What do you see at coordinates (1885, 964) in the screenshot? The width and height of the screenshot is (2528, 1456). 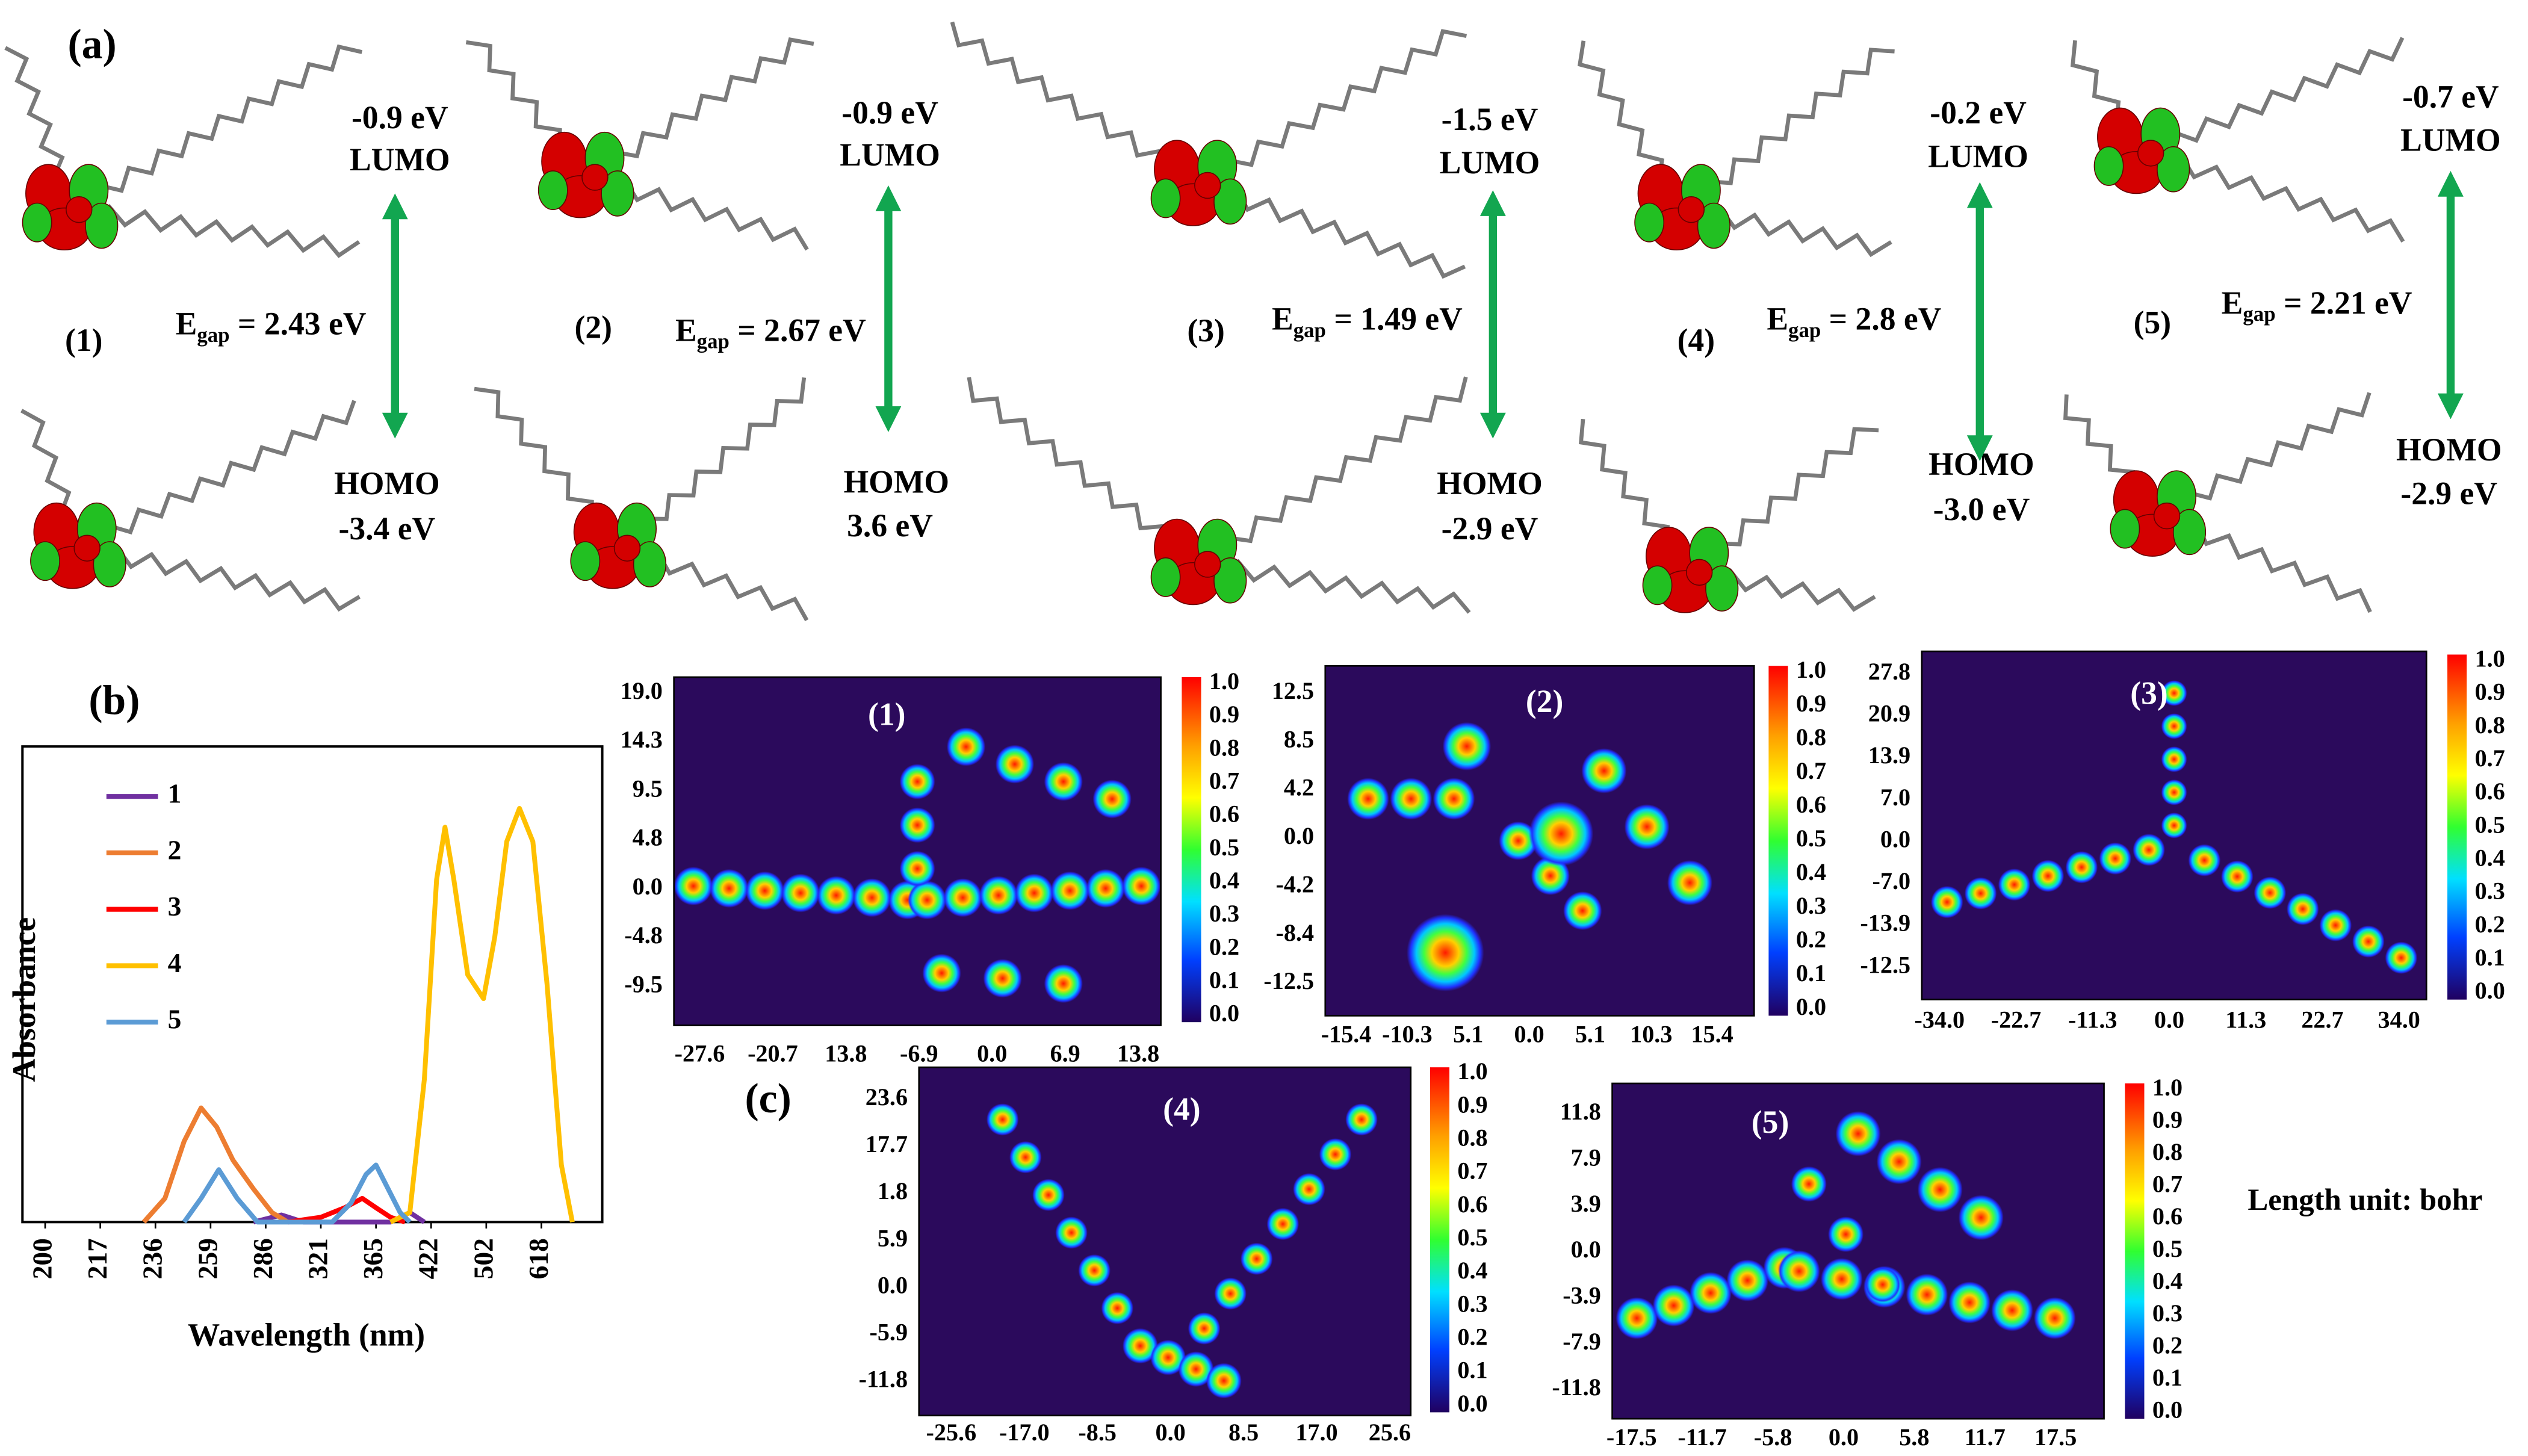 I see `y-tick-label: -12.5` at bounding box center [1885, 964].